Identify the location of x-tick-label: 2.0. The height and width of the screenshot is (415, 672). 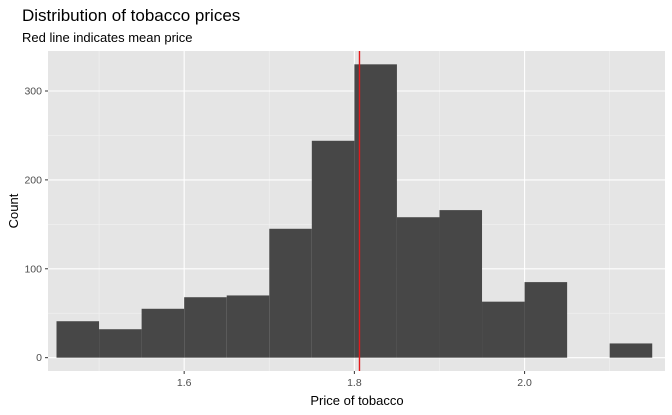
(524, 383).